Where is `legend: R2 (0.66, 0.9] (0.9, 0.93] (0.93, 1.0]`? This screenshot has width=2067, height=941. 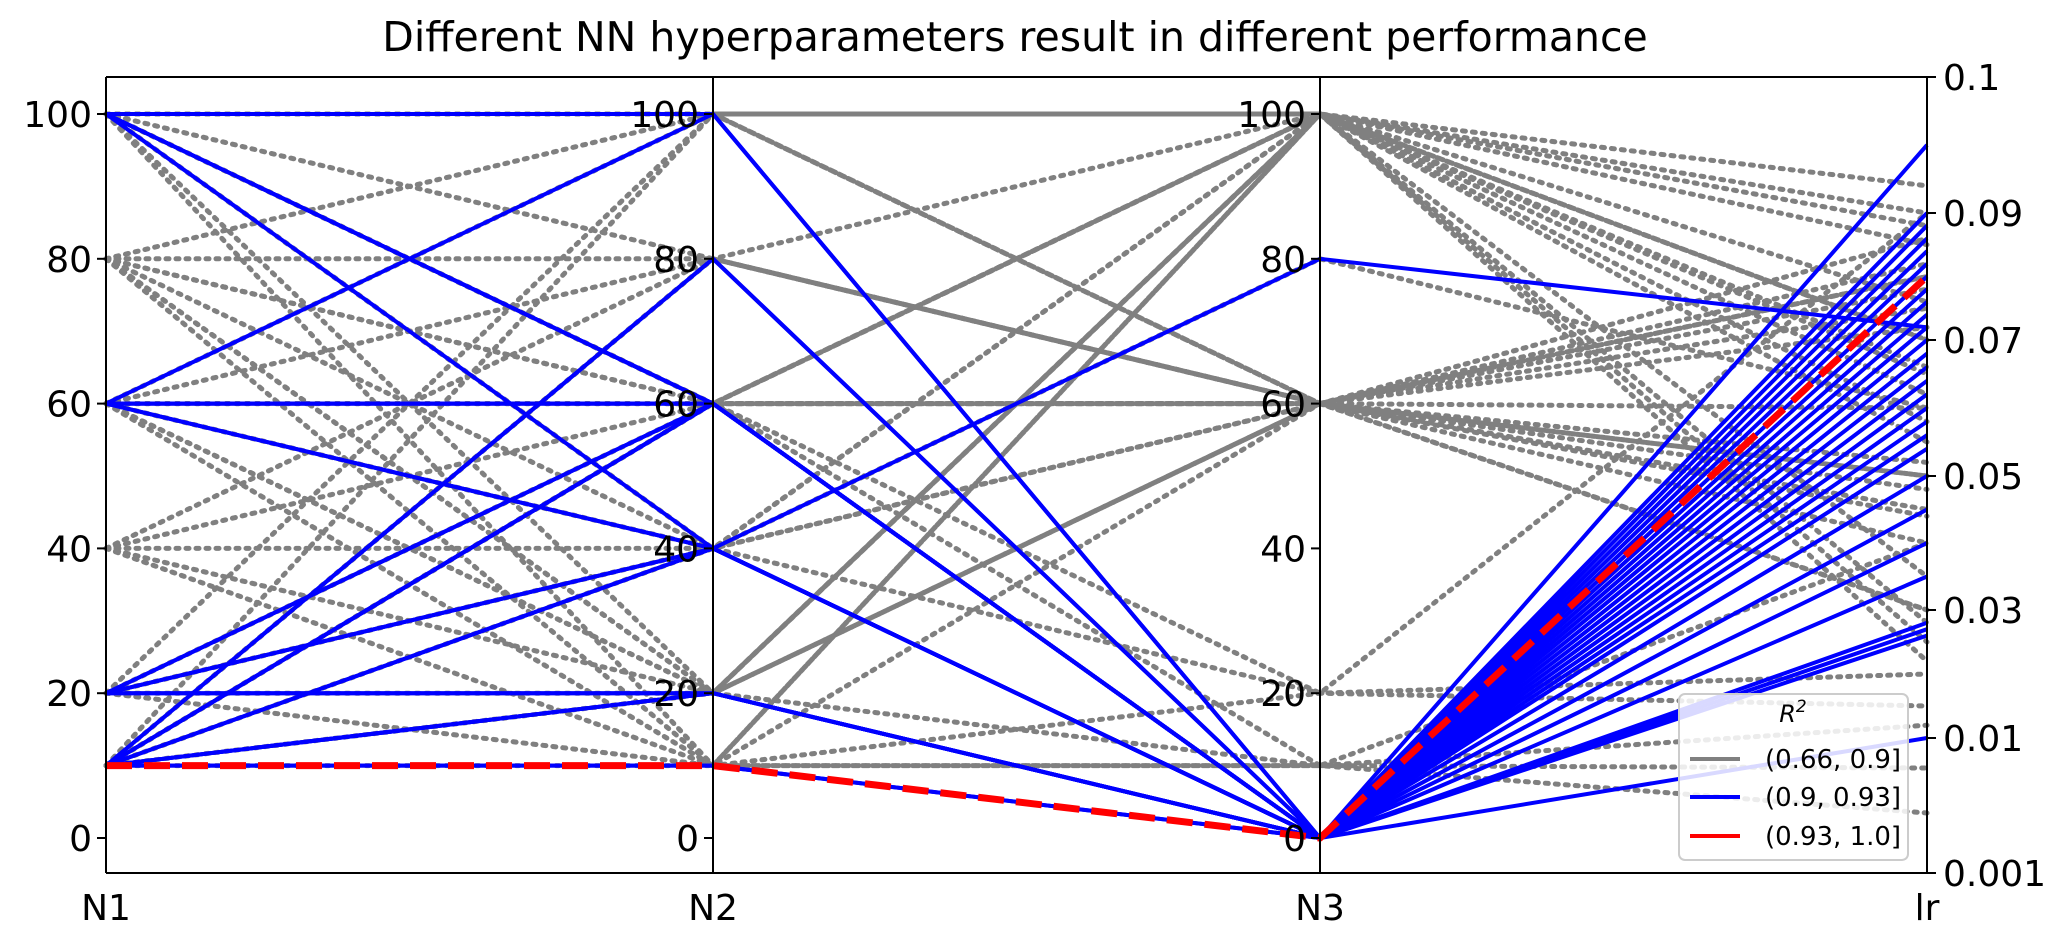 legend: R2 (0.66, 0.9] (0.9, 0.93] (0.93, 1.0] is located at coordinates (1793, 777).